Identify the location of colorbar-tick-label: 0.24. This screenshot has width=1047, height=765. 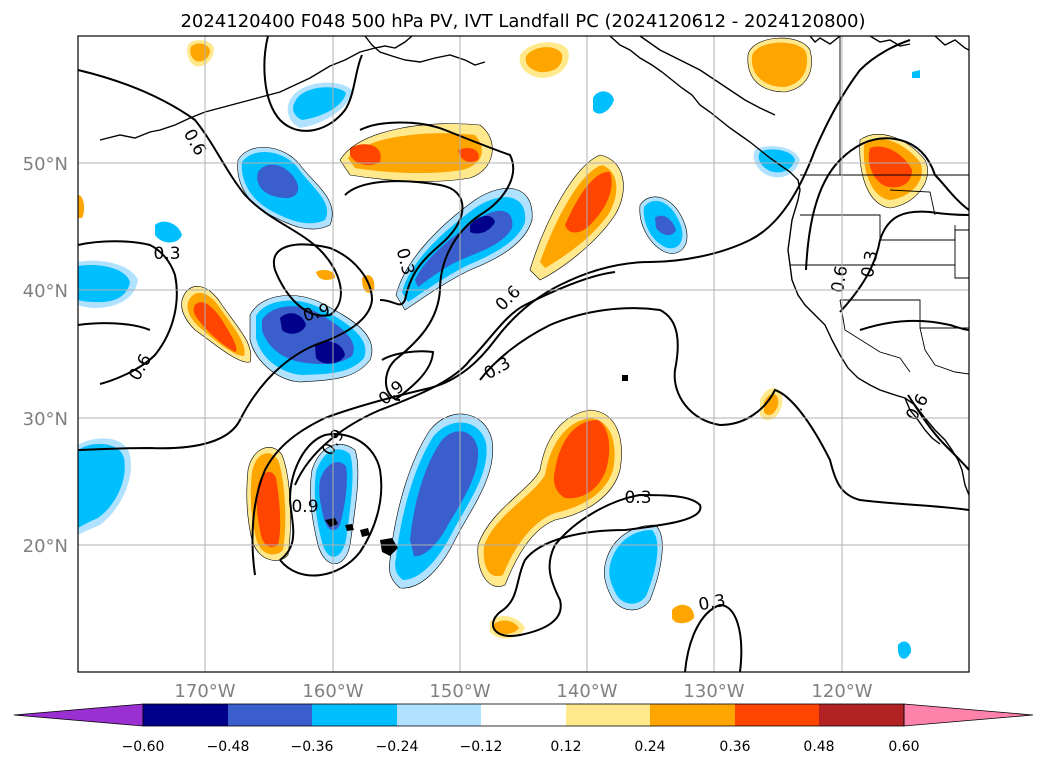
(649, 747).